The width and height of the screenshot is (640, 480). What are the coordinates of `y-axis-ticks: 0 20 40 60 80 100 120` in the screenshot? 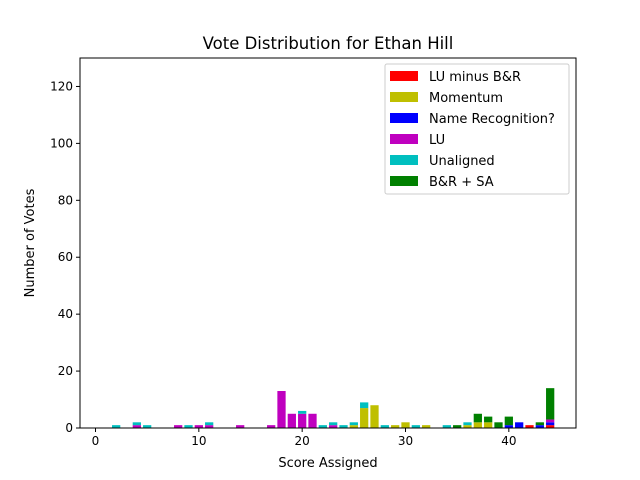 It's located at (65, 257).